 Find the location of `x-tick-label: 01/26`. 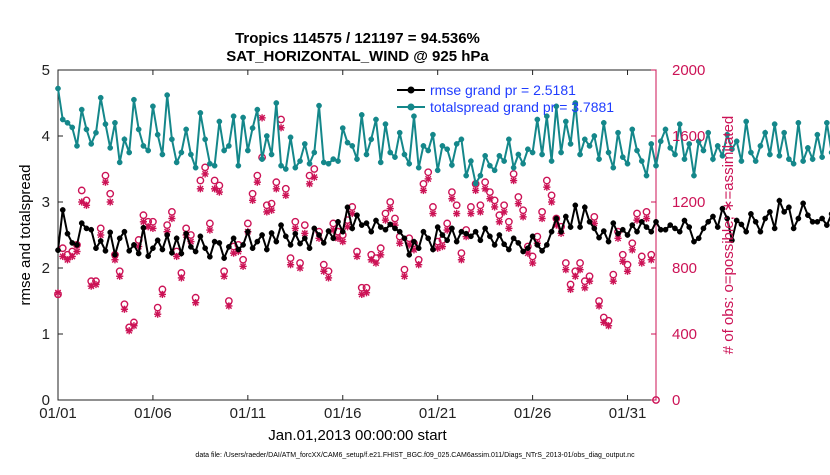

x-tick-label: 01/26 is located at coordinates (533, 413).